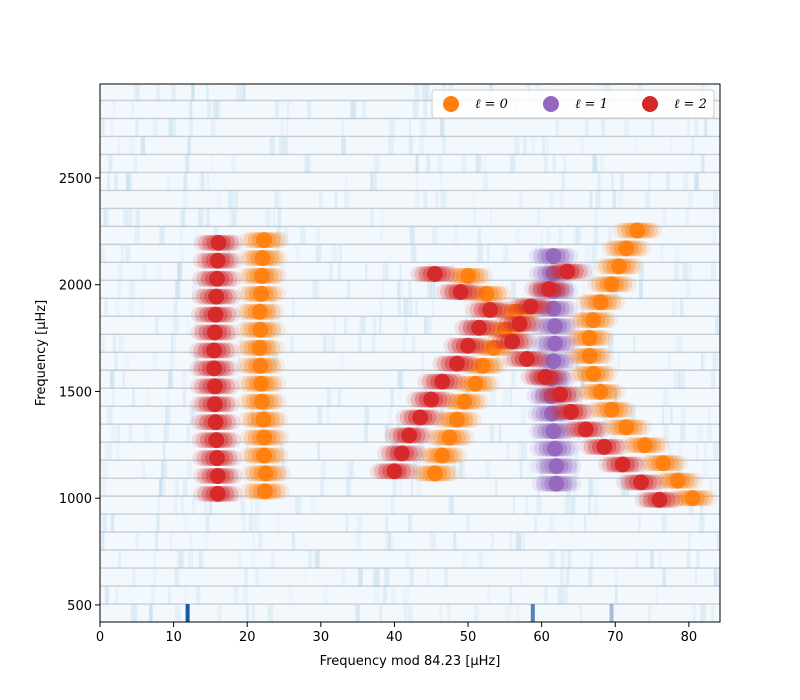 The width and height of the screenshot is (800, 700). What do you see at coordinates (41, 353) in the screenshot?
I see `y-axis-label: Frequency [μHz]` at bounding box center [41, 353].